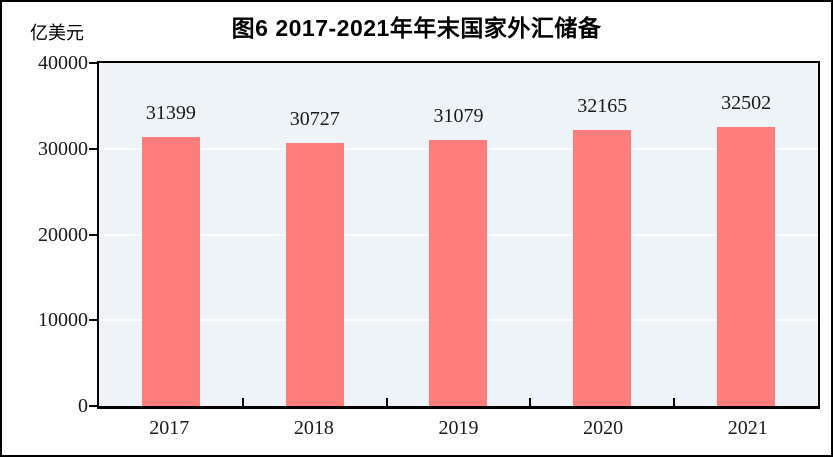  I want to click on x-axis-labels: 2017 2018 2019 2020 2021, so click(458, 428).